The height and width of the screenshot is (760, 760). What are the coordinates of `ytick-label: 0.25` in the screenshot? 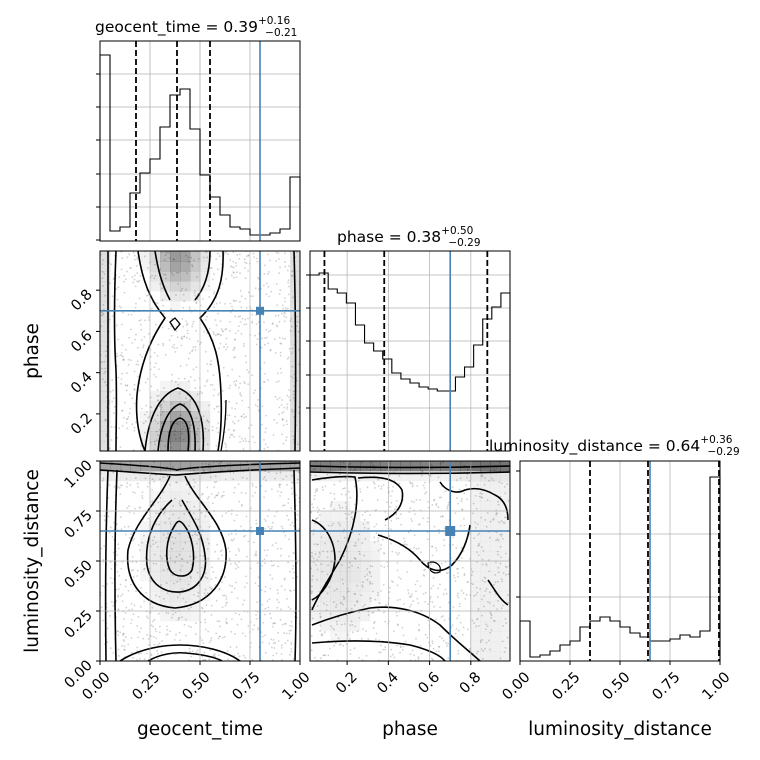 It's located at (79, 625).